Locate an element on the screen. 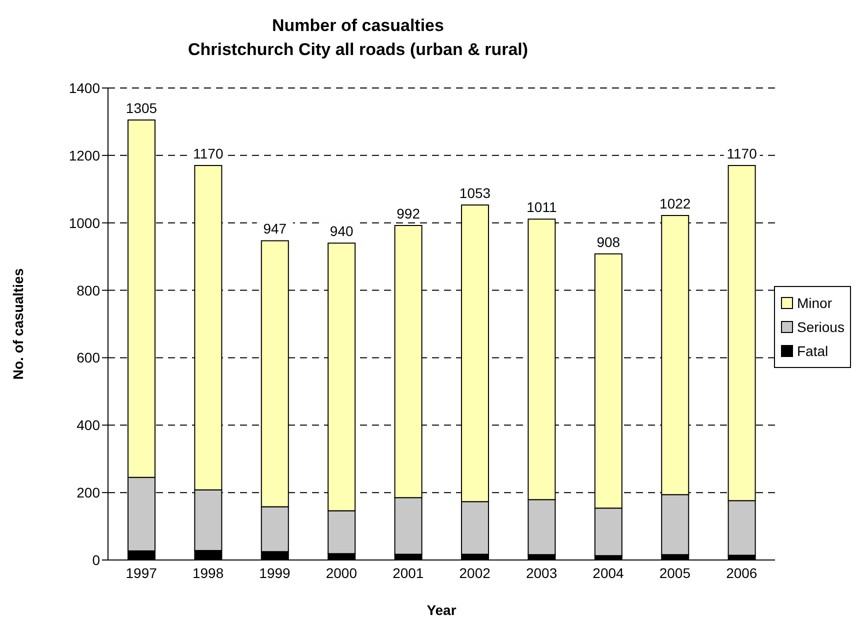 The height and width of the screenshot is (638, 863). total-label: 908 is located at coordinates (608, 242).